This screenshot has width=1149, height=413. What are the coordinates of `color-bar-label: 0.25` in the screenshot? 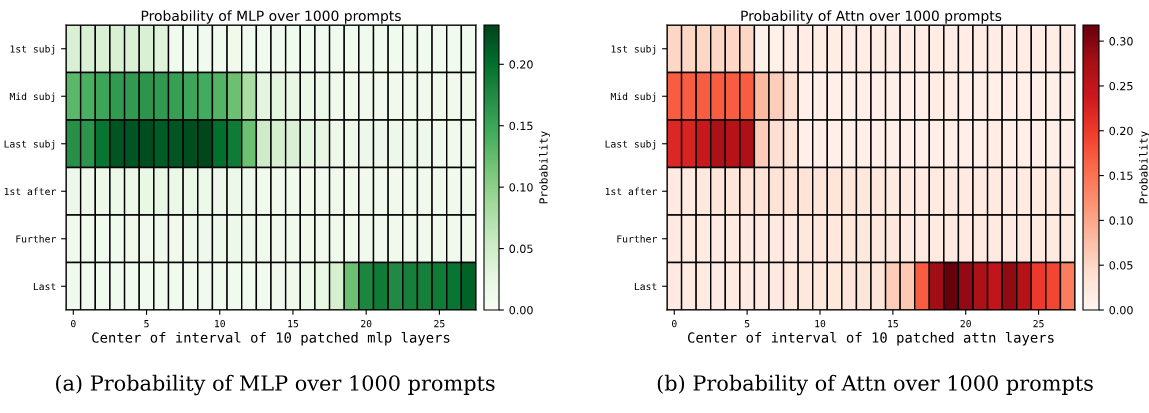 It's located at (1121, 86).